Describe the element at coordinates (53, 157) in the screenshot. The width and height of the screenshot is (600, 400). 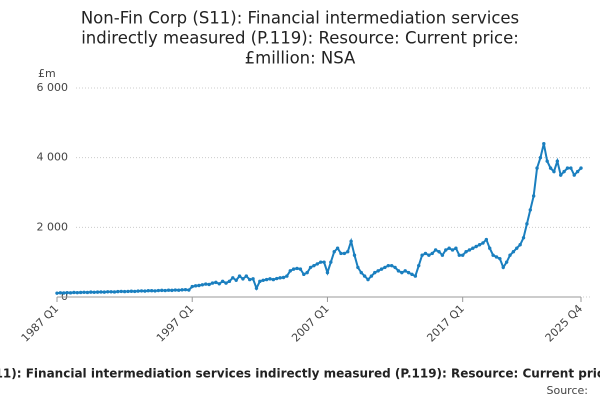
I see `y-tick-label: 4 000` at that location.